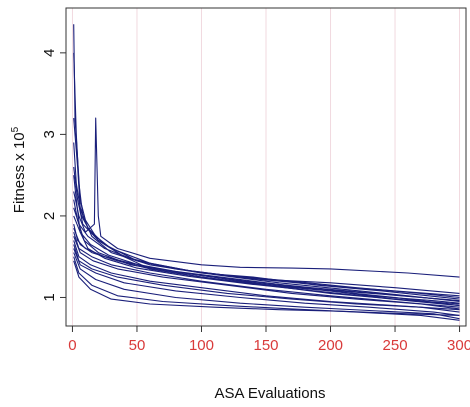  What do you see at coordinates (72, 345) in the screenshot?
I see `x-tick-label: 0` at bounding box center [72, 345].